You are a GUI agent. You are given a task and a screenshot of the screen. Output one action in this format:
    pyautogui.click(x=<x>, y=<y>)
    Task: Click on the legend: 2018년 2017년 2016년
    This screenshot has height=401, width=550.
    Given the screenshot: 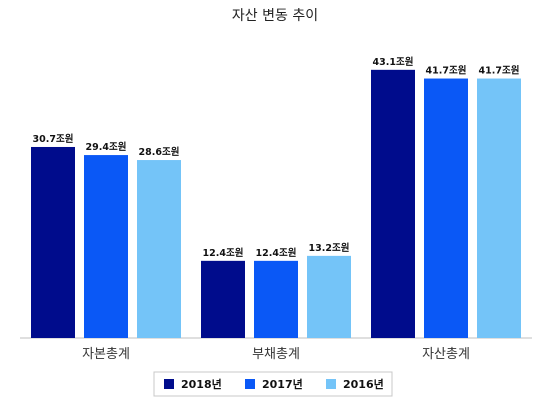 What is the action you would take?
    pyautogui.click(x=274, y=384)
    